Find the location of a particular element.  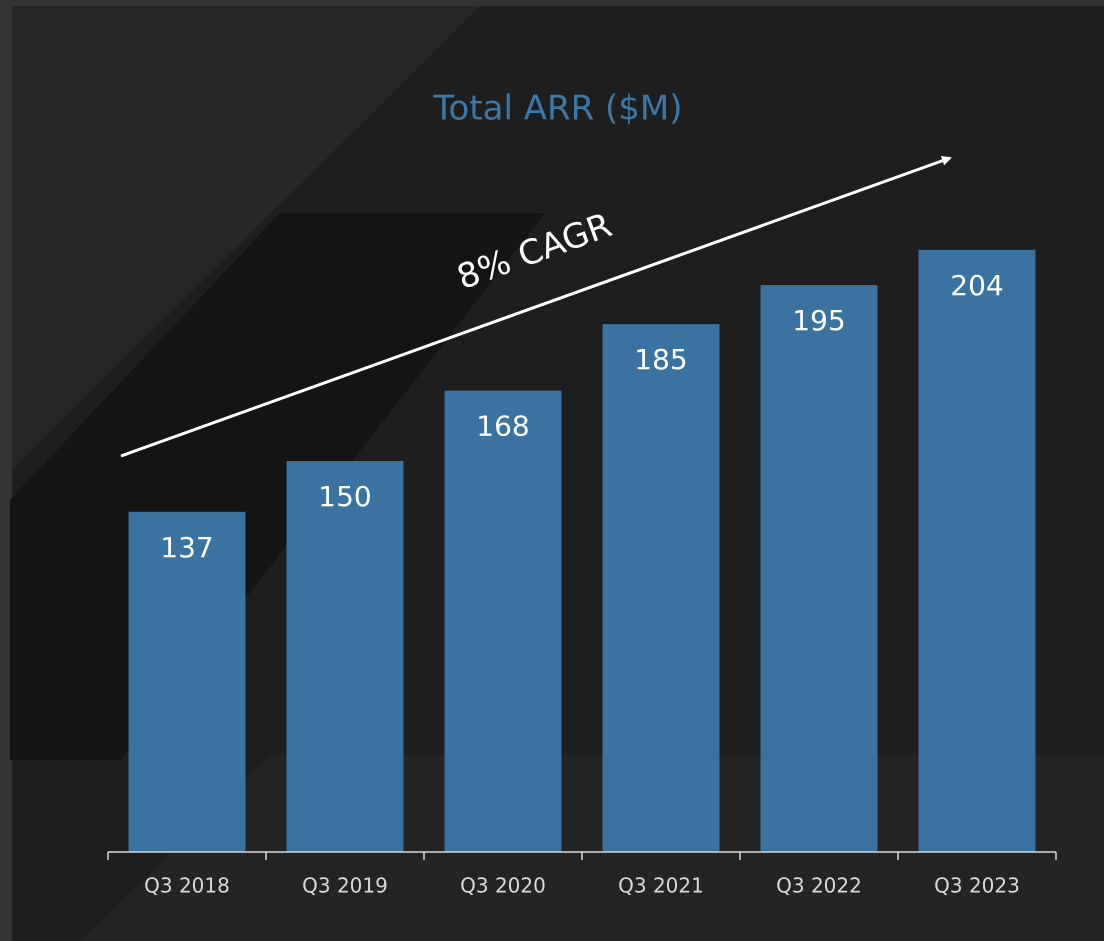

x-tick-label: Q3 2023 is located at coordinates (977, 886).